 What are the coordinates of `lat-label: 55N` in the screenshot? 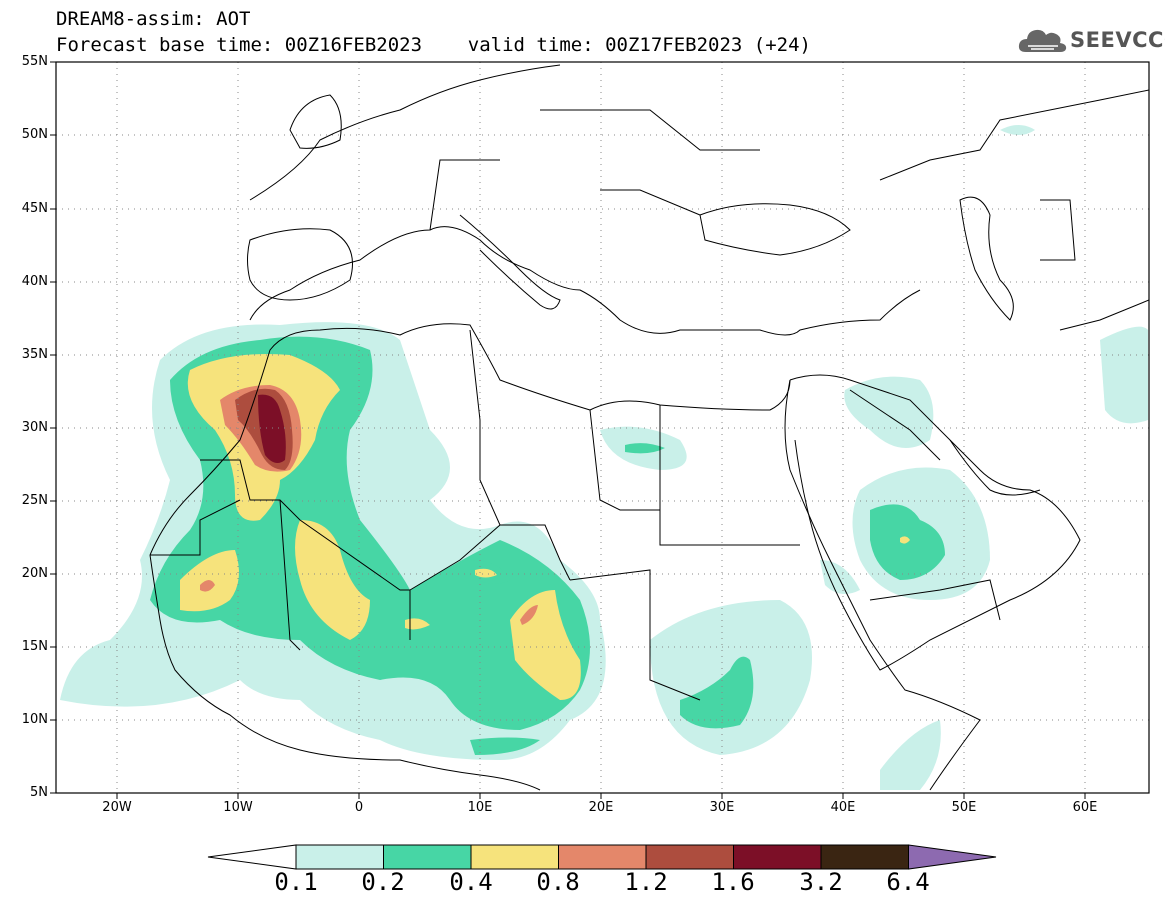 It's located at (34, 61).